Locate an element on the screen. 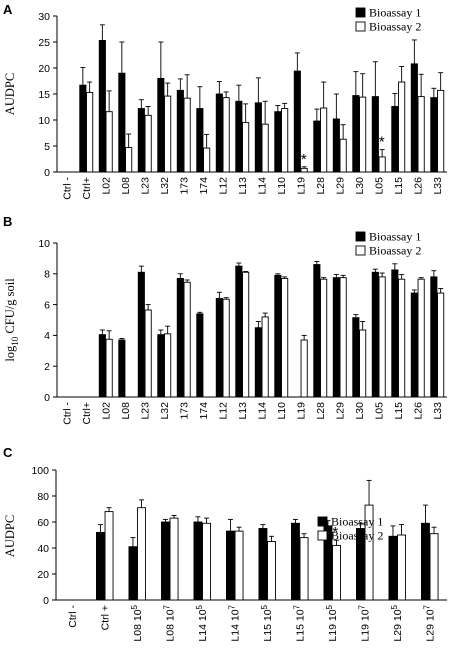  y-tick-label-60: 60 is located at coordinates (43, 523).